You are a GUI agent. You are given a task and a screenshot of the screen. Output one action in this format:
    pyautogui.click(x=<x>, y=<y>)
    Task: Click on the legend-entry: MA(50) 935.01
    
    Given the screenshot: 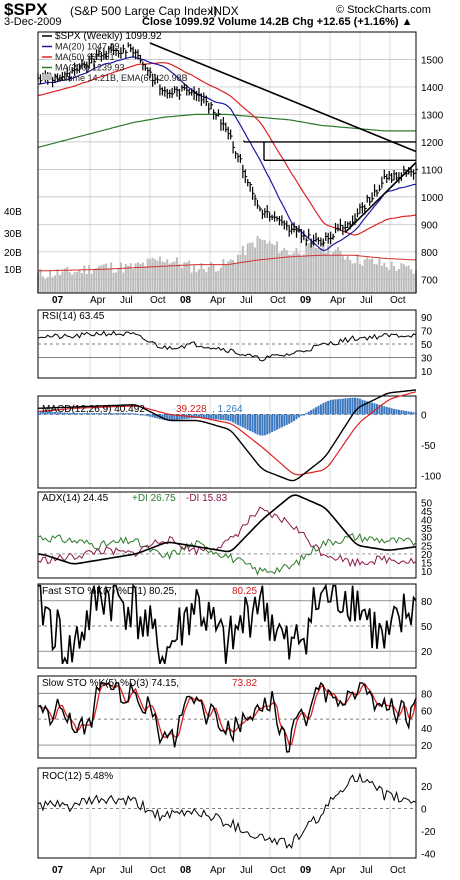 What is the action you would take?
    pyautogui.click(x=85, y=57)
    